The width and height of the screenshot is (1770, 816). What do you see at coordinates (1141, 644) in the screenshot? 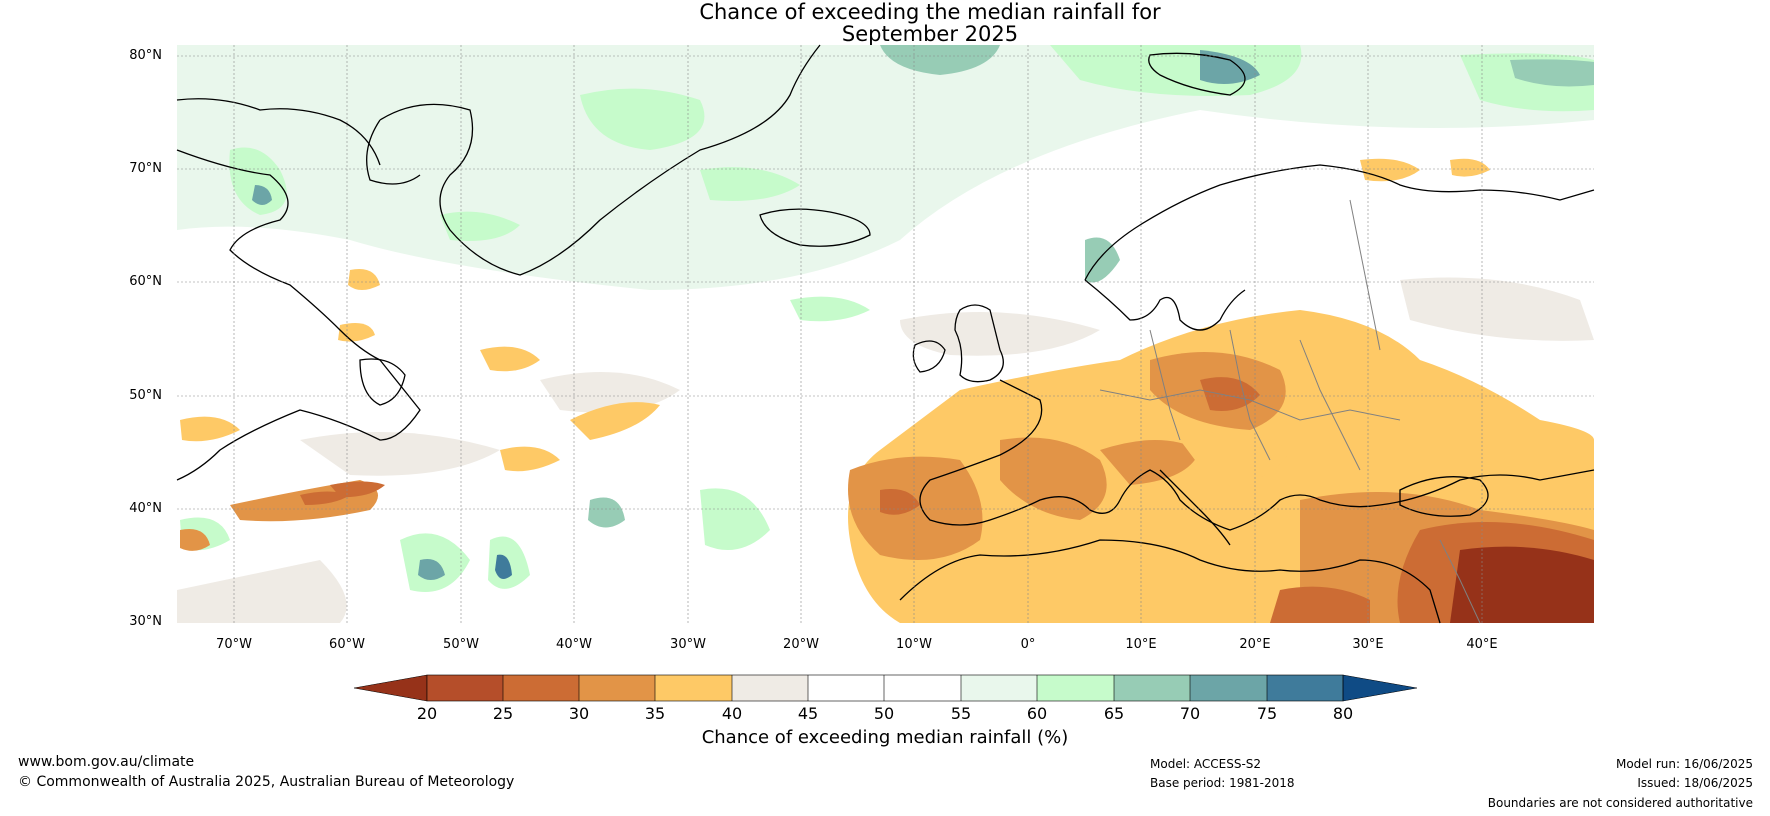
I see `lon-label: 10°E` at bounding box center [1141, 644].